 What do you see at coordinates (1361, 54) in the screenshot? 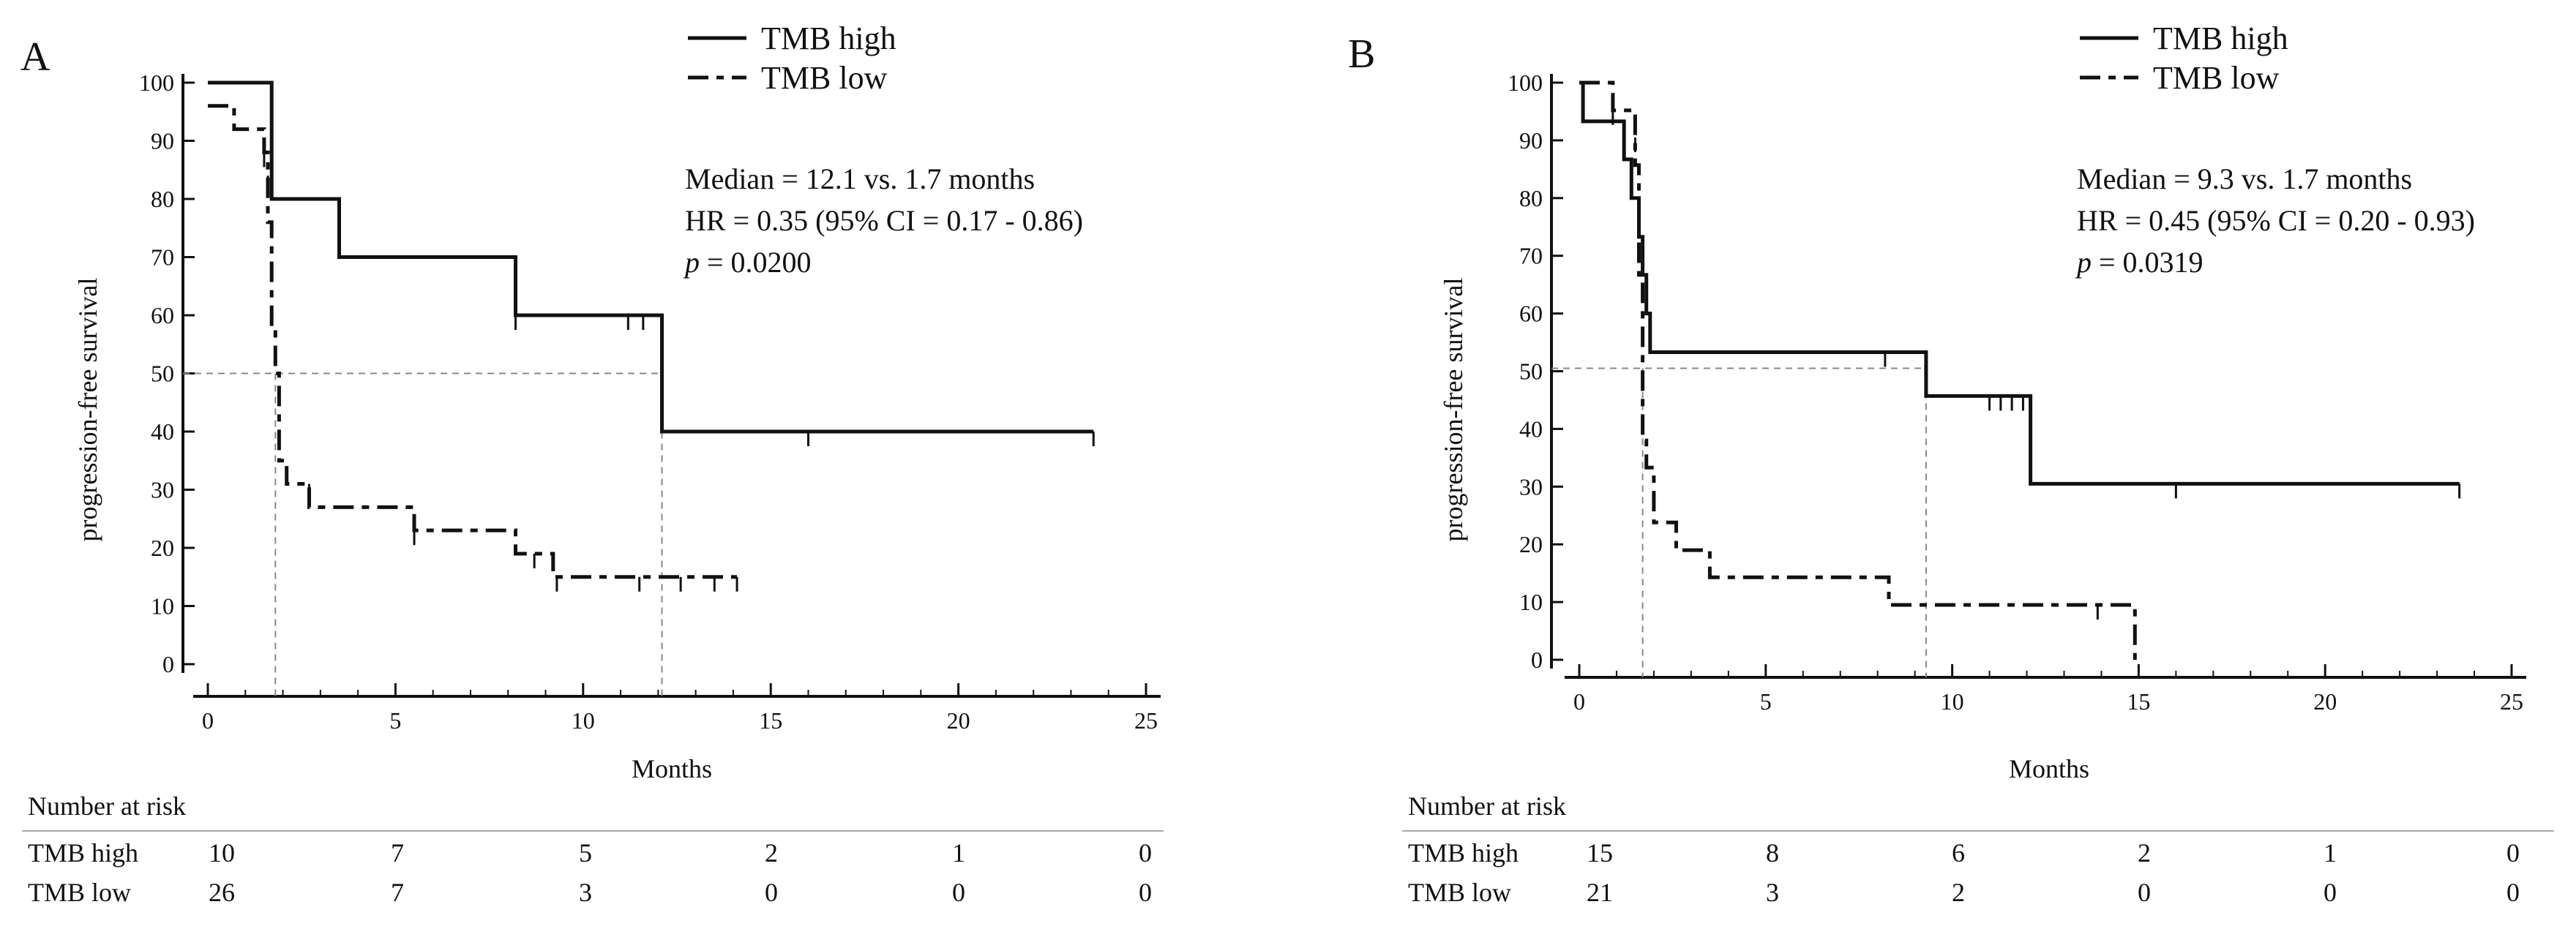
I see `panel-b-letter: B` at bounding box center [1361, 54].